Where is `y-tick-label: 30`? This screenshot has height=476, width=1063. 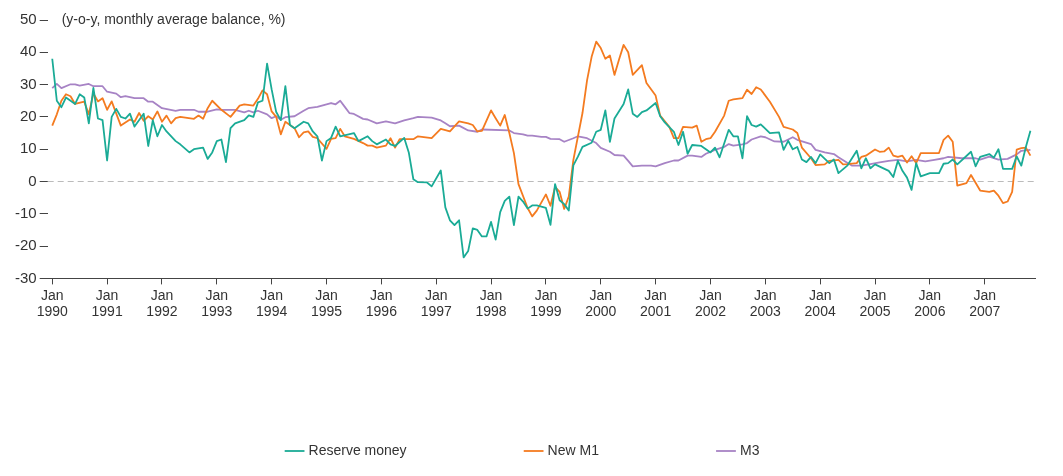
y-tick-label: 30 is located at coordinates (28, 83).